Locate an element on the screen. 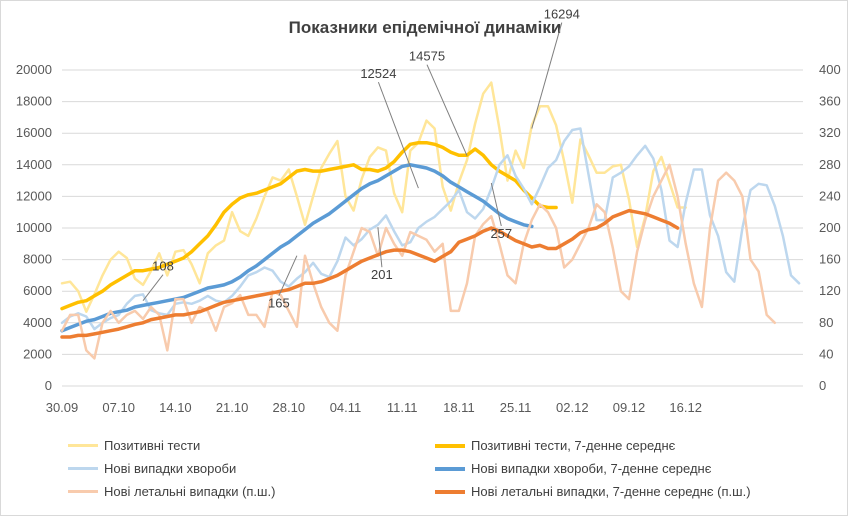  annotation-label: 12524 is located at coordinates (378, 73).